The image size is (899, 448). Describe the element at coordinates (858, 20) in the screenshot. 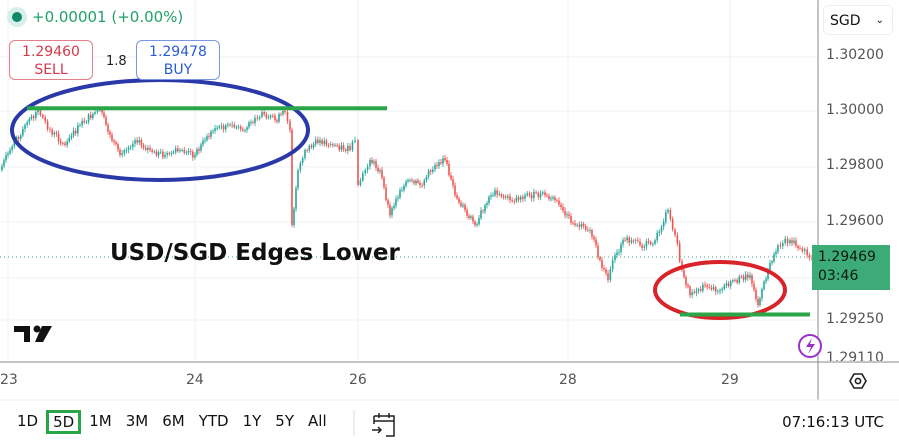

I see `currency-select: SGD ⌄` at that location.